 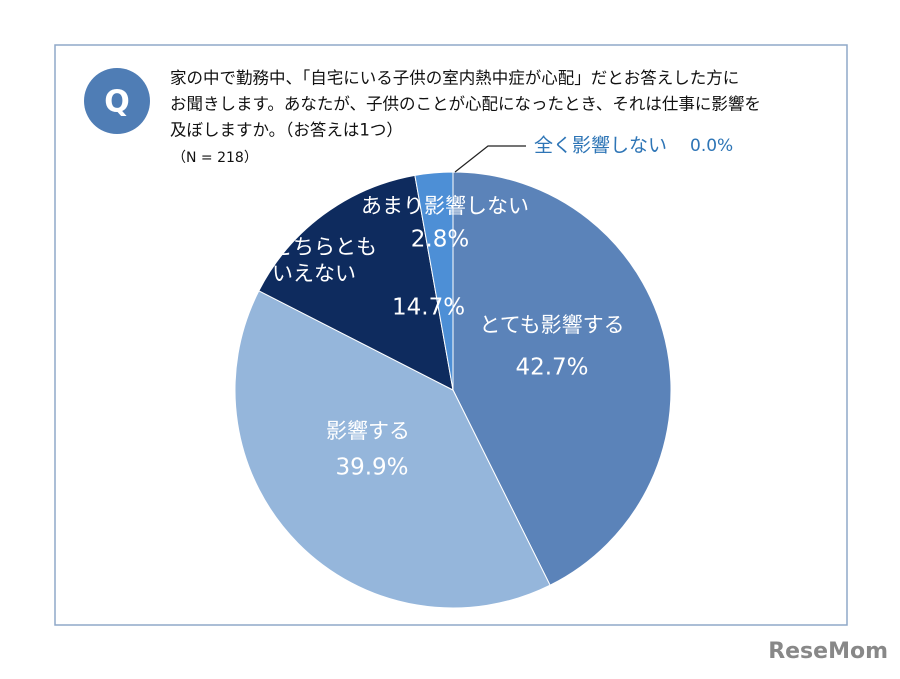 I want to click on value-label: 2.8%, so click(x=440, y=240).